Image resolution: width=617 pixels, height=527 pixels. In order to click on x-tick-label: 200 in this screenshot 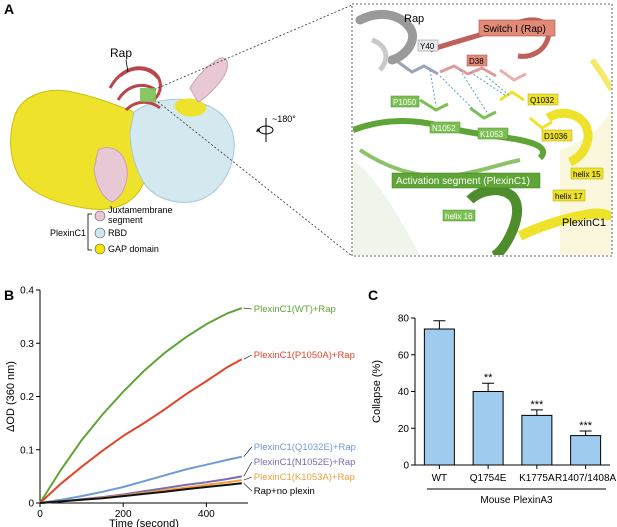, I will do `click(123, 514)`.